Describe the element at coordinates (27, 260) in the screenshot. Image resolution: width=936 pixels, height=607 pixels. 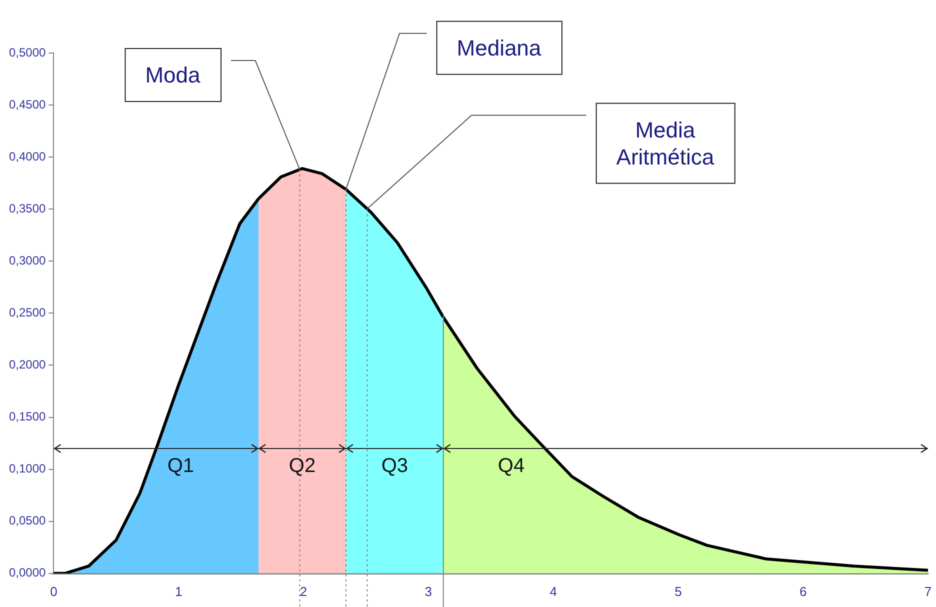
I see `y-tick-label: 0,3000` at that location.